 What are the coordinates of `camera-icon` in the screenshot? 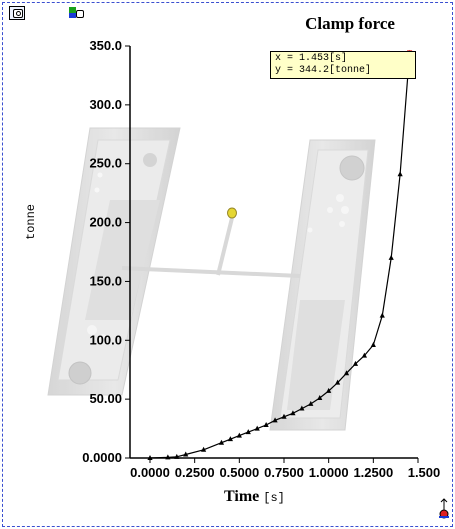 It's located at (17, 13).